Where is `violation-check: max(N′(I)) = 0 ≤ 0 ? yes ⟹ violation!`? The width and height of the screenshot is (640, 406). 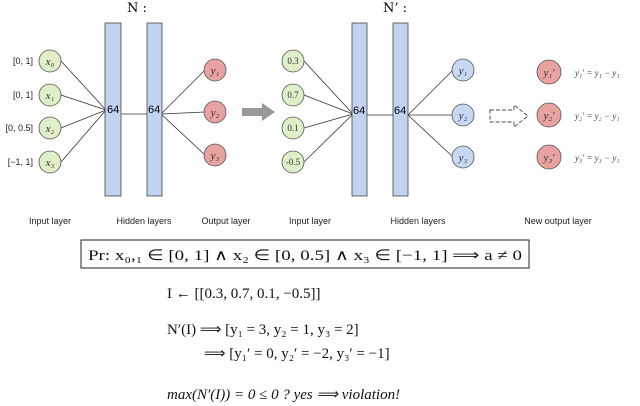 violation-check: max(N′(I)) = 0 ≤ 0 ? yes ⟹ violation! is located at coordinates (283, 395).